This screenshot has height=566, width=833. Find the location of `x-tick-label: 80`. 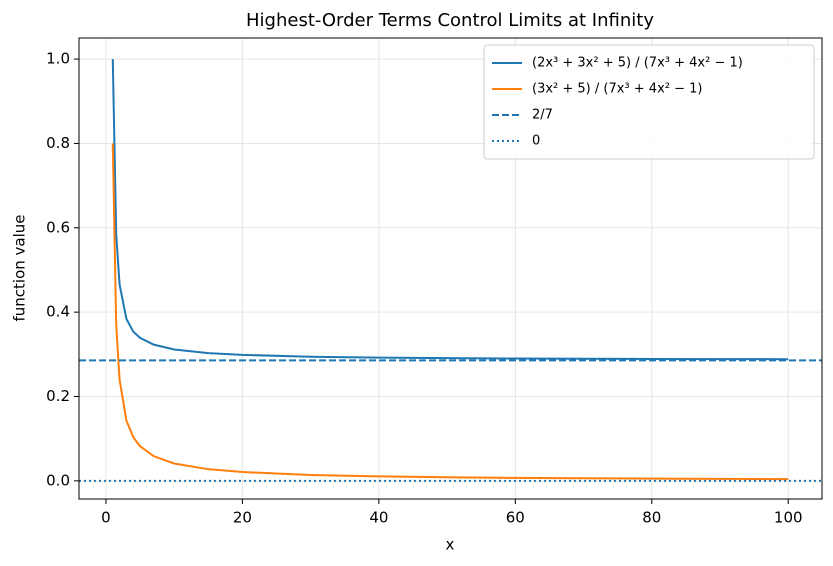

x-tick-label: 80 is located at coordinates (651, 518).